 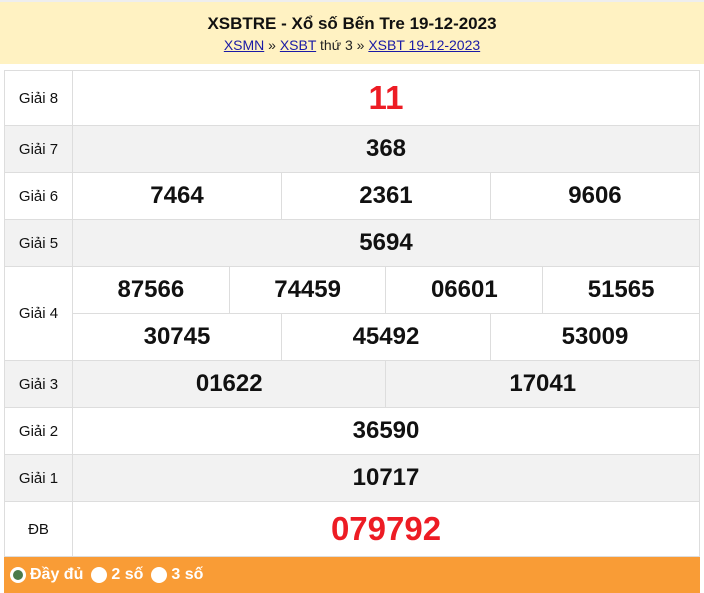 I want to click on prize-label: Giải 1, so click(x=38, y=478).